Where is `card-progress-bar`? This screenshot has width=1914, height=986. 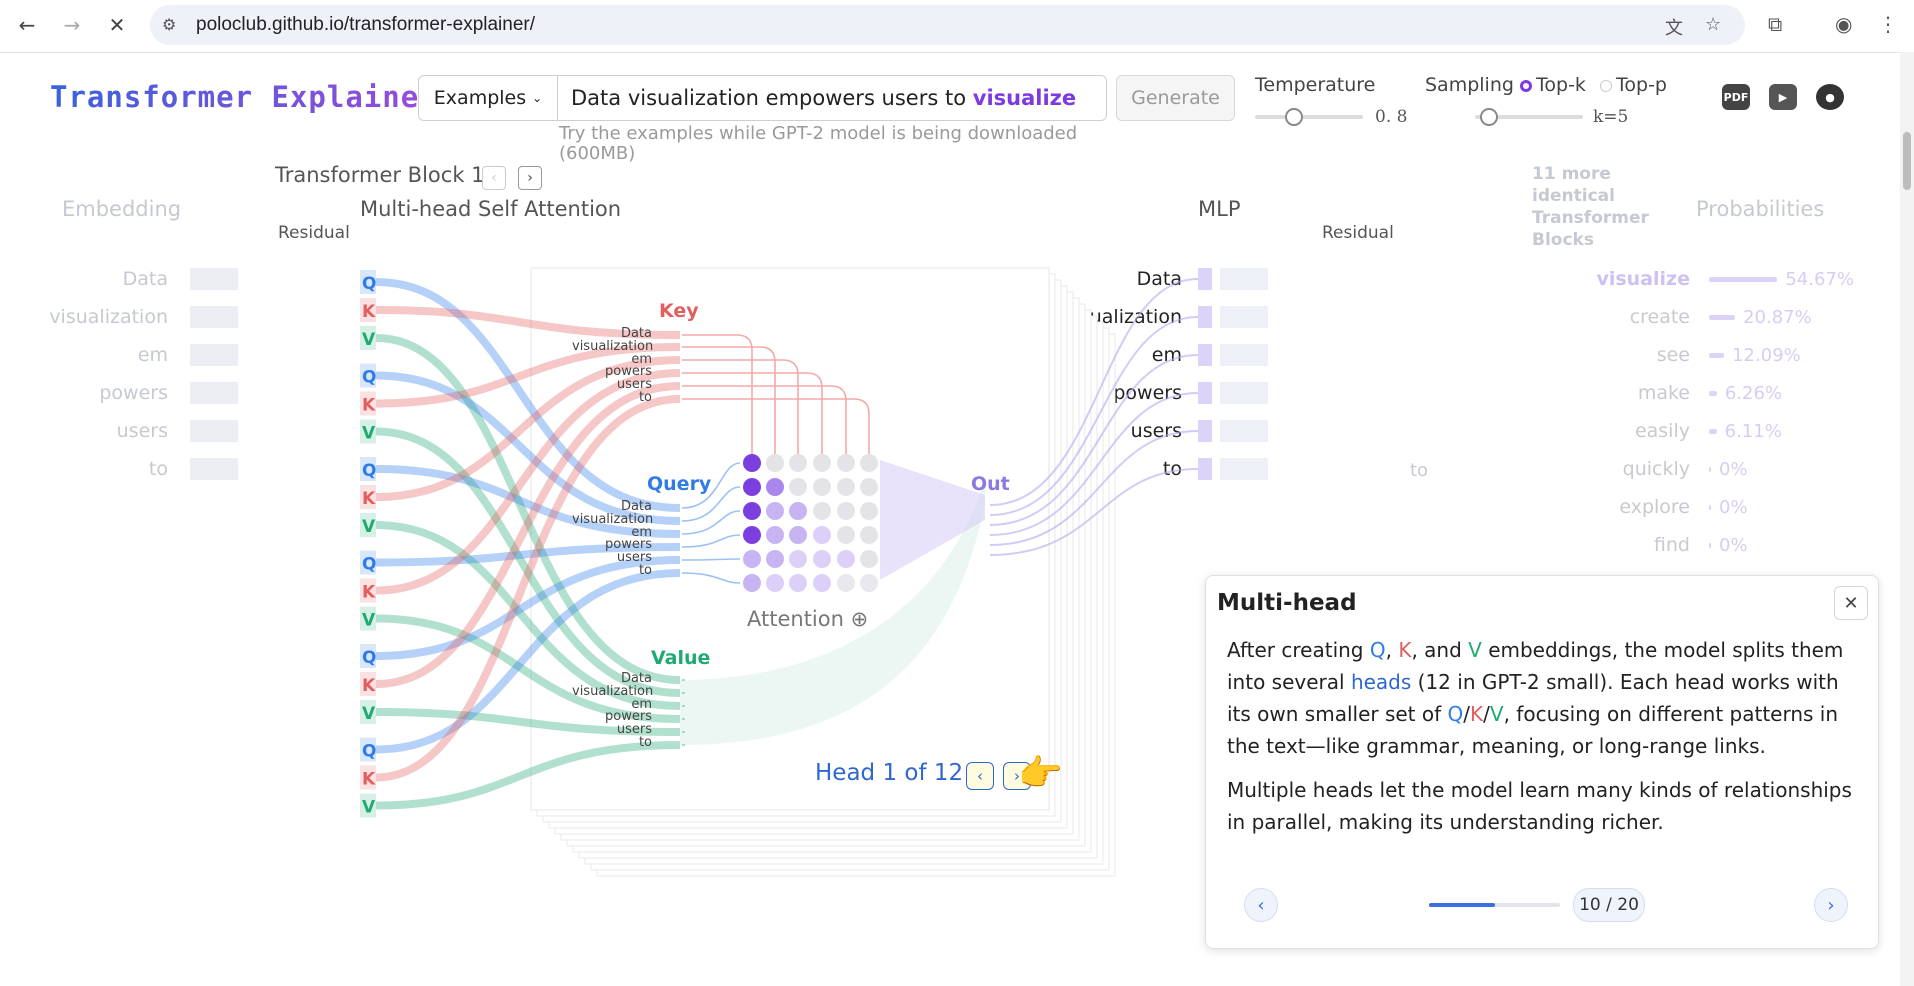
card-progress-bar is located at coordinates (1494, 905).